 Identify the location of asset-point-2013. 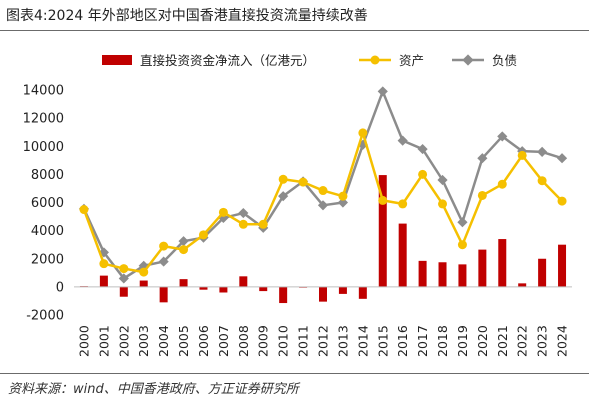
(343, 196).